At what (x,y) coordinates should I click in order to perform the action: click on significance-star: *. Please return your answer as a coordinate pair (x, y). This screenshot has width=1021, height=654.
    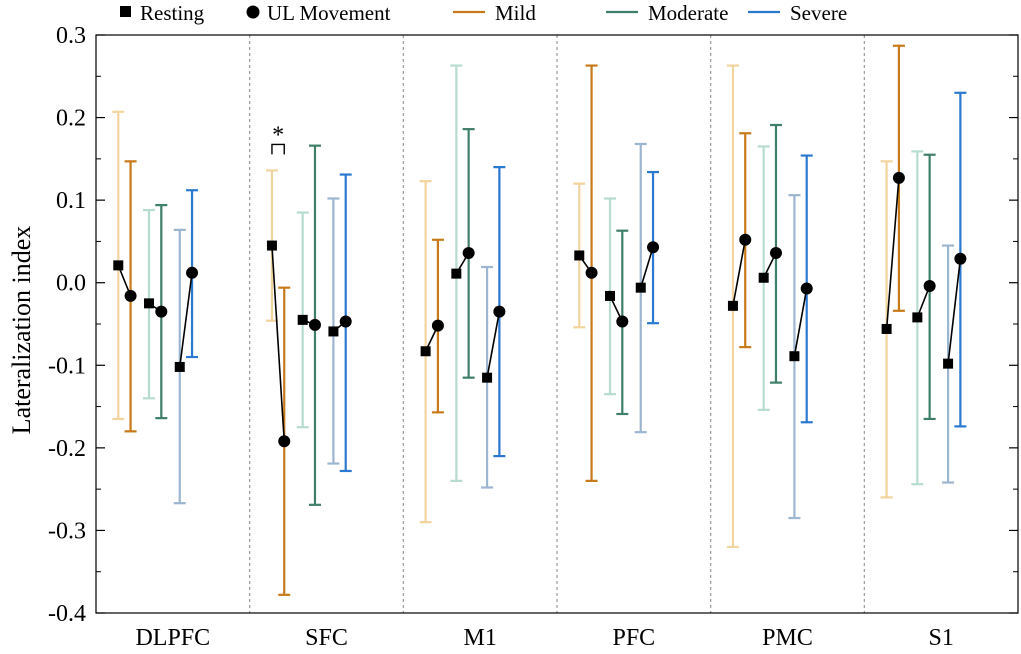
    Looking at the image, I should click on (278, 135).